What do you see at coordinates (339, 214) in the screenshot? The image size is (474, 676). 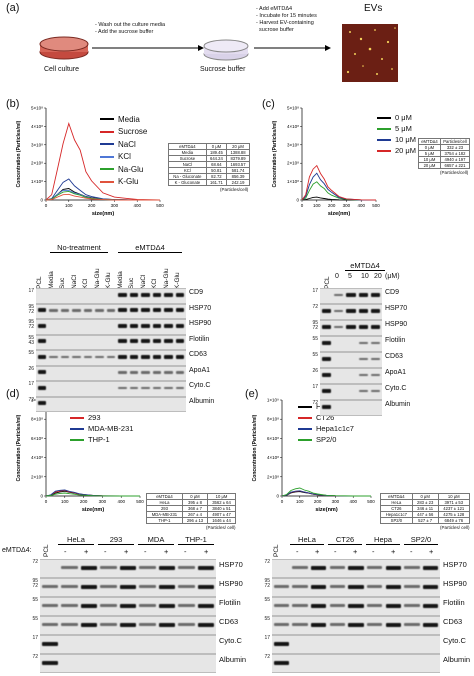 I see `x-axis-label: size(nm)` at bounding box center [339, 214].